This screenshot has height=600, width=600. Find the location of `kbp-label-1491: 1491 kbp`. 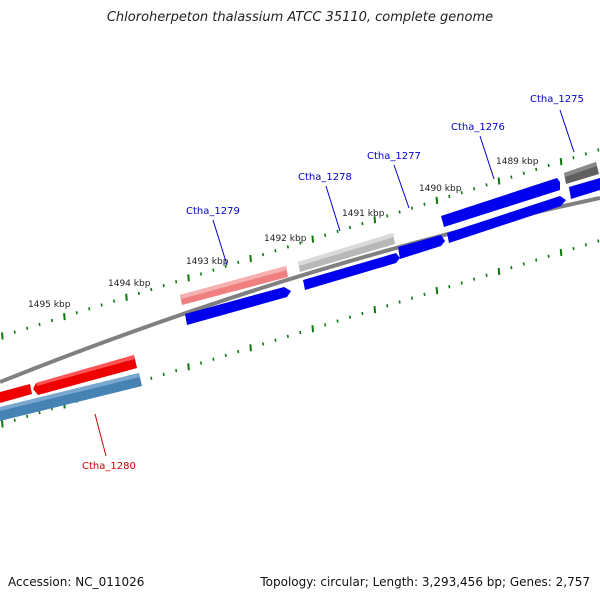

kbp-label-1491: 1491 kbp is located at coordinates (363, 214).